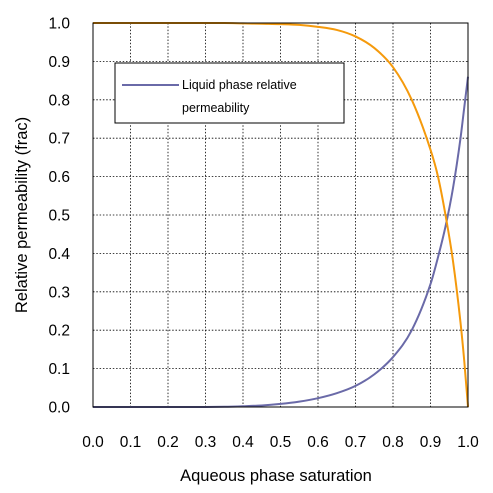 Image resolution: width=493 pixels, height=493 pixels. What do you see at coordinates (59, 100) in the screenshot?
I see `y-tick-label: 0.8` at bounding box center [59, 100].